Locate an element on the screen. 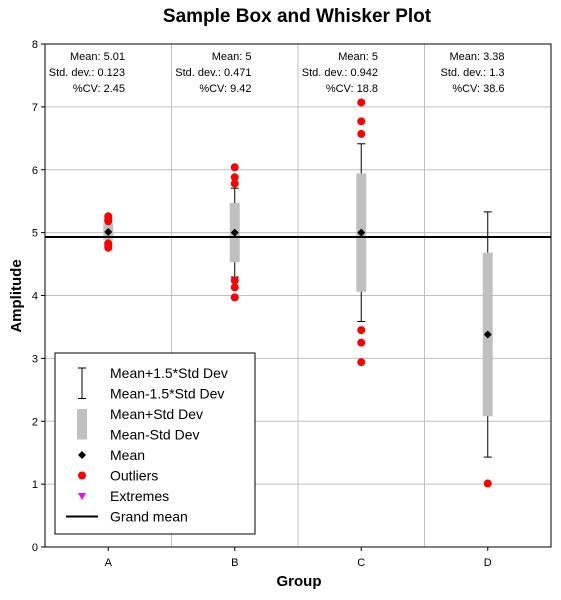 The image size is (561, 600). x-tick-label: C is located at coordinates (361, 563).